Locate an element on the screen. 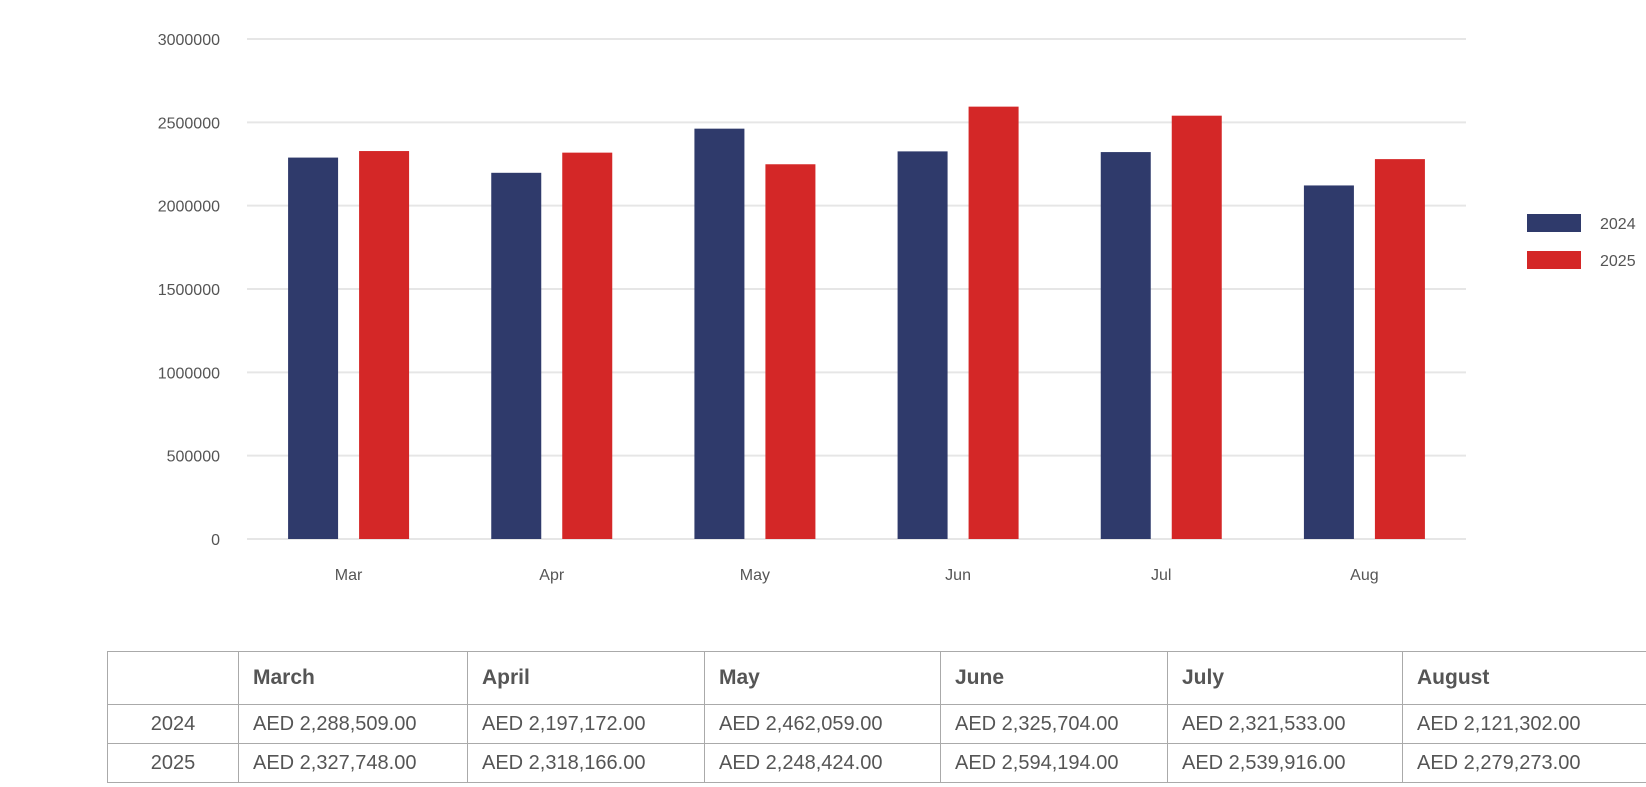  y-tick-label: 0 is located at coordinates (215, 540).